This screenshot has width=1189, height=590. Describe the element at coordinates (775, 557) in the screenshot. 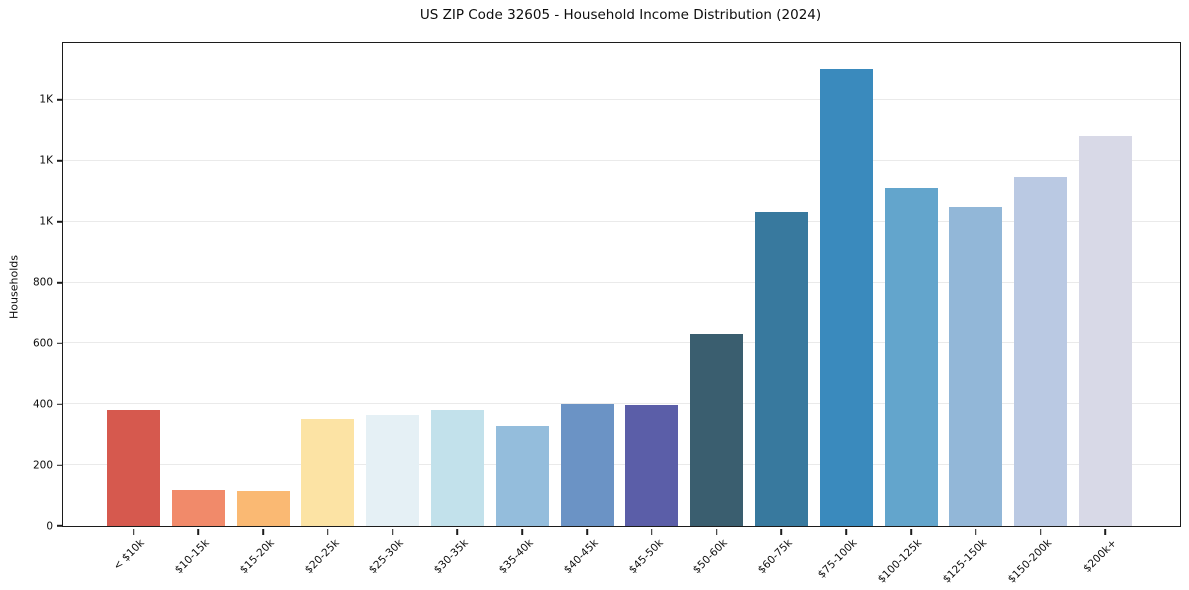

I see `x-tick-label: $60-75k` at that location.